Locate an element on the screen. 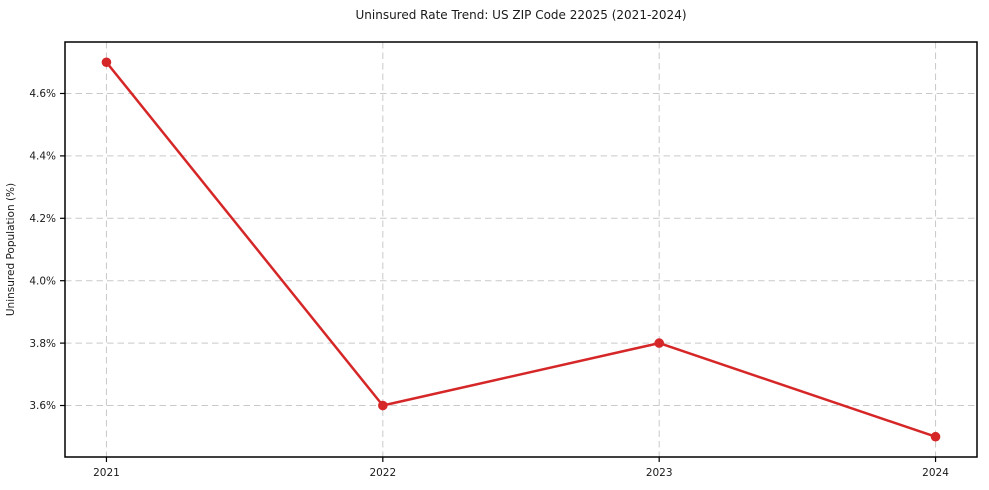  y-tick-label: 3.6% is located at coordinates (42, 406).